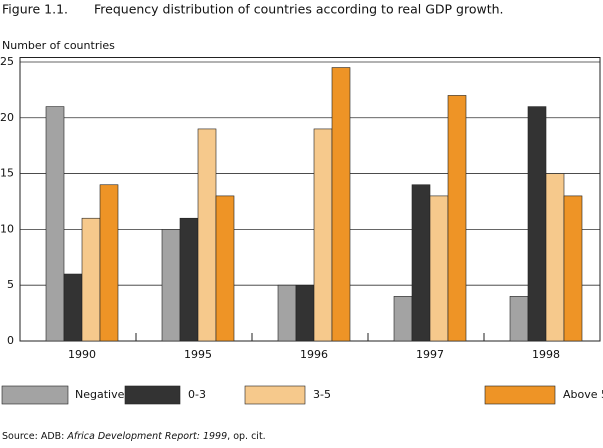 The height and width of the screenshot is (448, 603). What do you see at coordinates (546, 354) in the screenshot?
I see `x-tick-label: 1998` at bounding box center [546, 354].